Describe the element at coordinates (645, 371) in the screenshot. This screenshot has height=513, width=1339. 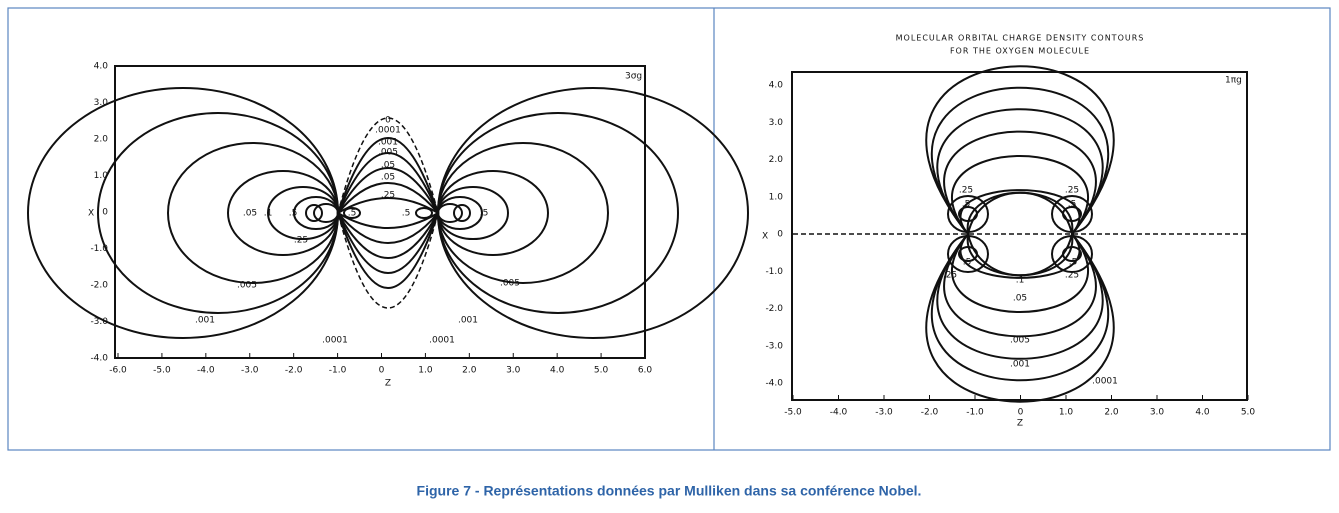
I see `x-tick-label: 6.0` at that location.